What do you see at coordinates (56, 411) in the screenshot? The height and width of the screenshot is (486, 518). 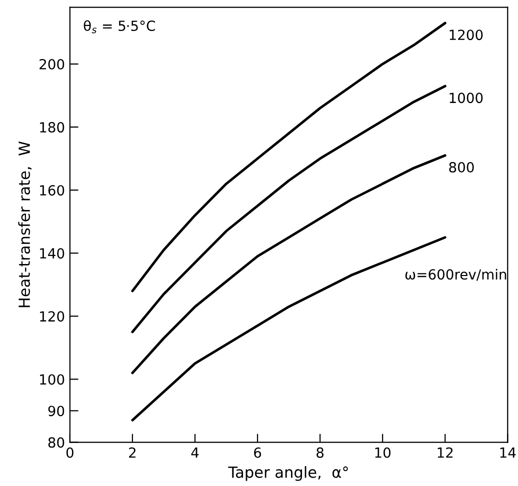 I see `y-tick-label: 90` at bounding box center [56, 411].